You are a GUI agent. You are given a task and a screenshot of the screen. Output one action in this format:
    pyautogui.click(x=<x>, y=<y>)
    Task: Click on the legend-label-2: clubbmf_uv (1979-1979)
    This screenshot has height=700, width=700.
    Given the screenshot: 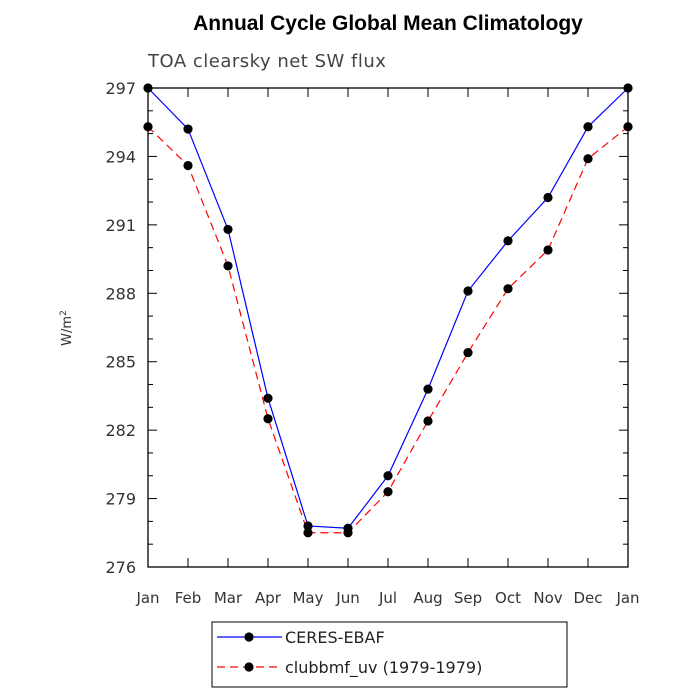 What is the action you would take?
    pyautogui.click(x=383, y=668)
    